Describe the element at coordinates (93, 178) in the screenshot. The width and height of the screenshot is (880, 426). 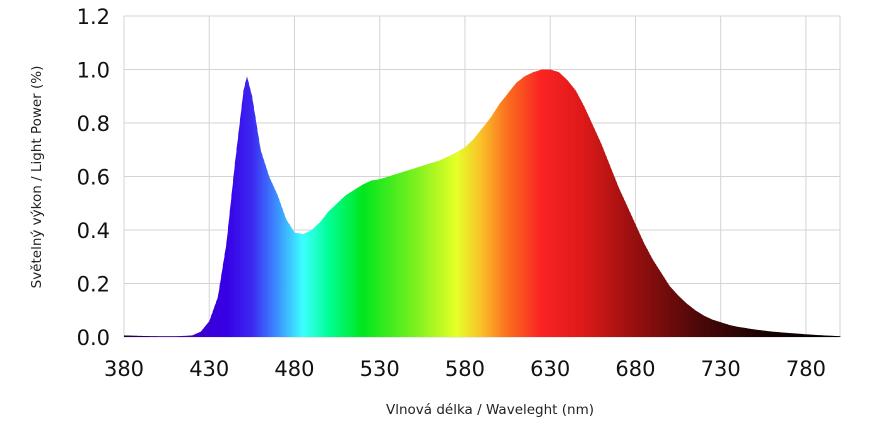
I see `y-tick-label: 0.6` at that location.